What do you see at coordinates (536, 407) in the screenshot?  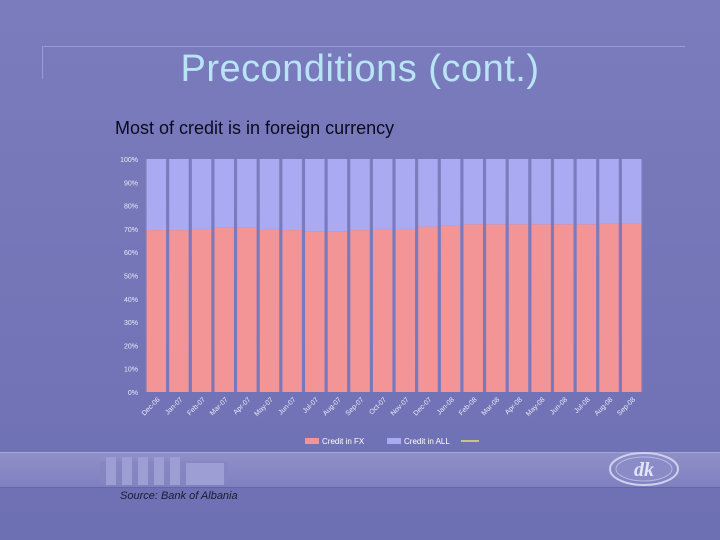 I see `x-tick-label: May-08` at bounding box center [536, 407].